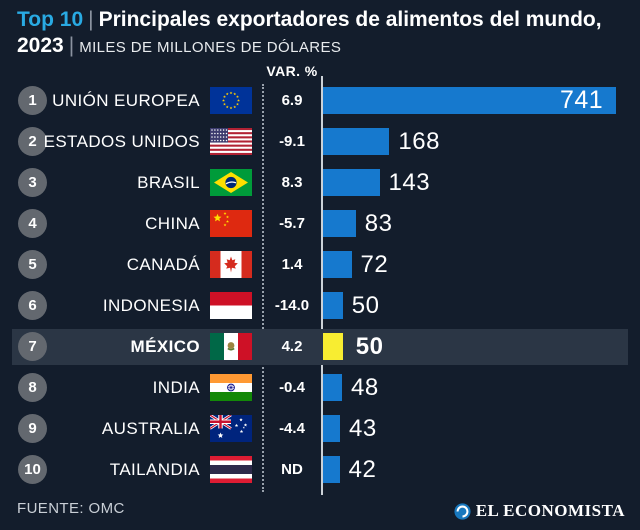 The height and width of the screenshot is (530, 640). I want to click on table-row: 10 TAILANDIA ND 42, so click(319, 469).